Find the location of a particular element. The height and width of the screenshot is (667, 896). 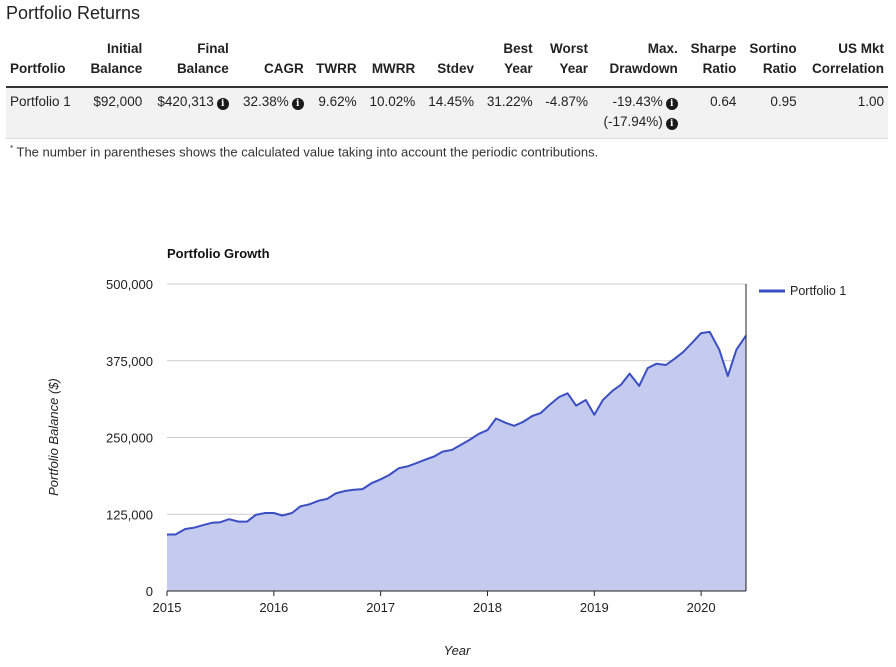

cell-best-year: 31.22% is located at coordinates (507, 113).